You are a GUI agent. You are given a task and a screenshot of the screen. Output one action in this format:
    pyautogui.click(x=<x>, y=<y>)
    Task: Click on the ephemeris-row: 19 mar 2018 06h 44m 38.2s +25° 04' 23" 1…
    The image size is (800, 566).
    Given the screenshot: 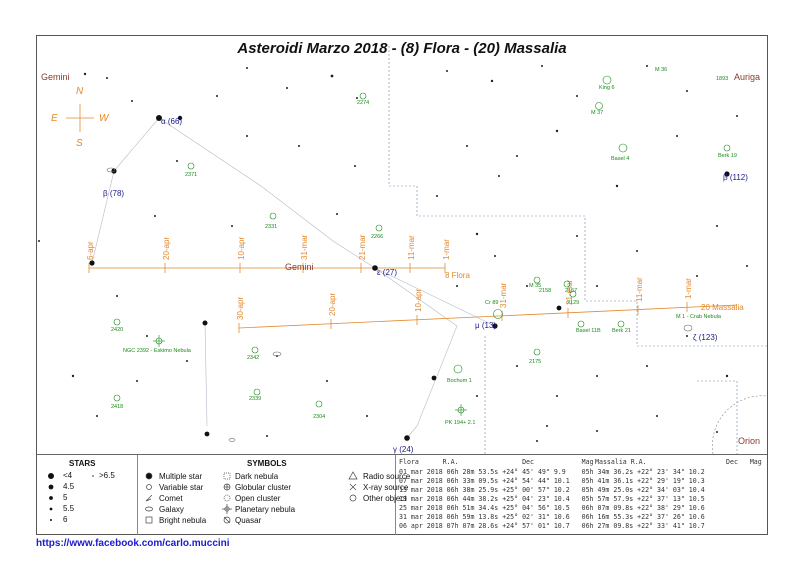 What is the action you would take?
    pyautogui.click(x=552, y=499)
    